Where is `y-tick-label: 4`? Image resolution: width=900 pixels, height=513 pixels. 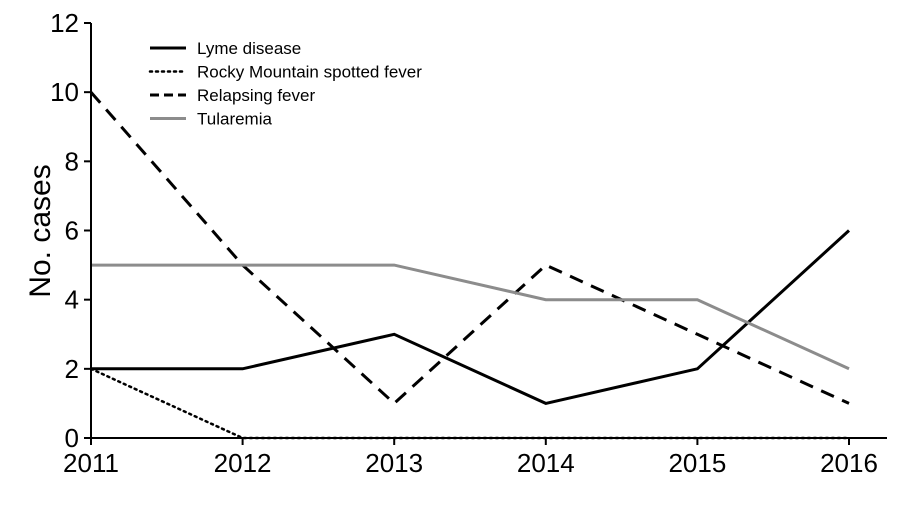 y-tick-label: 4 is located at coordinates (72, 300).